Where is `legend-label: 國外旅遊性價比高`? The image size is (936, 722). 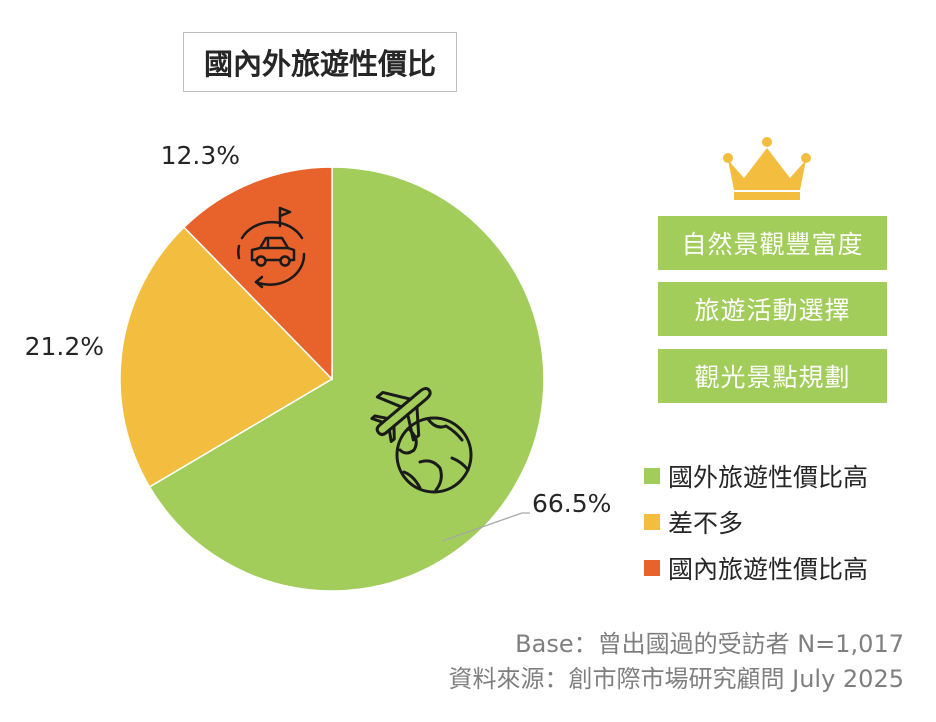
legend-label: 國外旅遊性價比高 is located at coordinates (768, 477).